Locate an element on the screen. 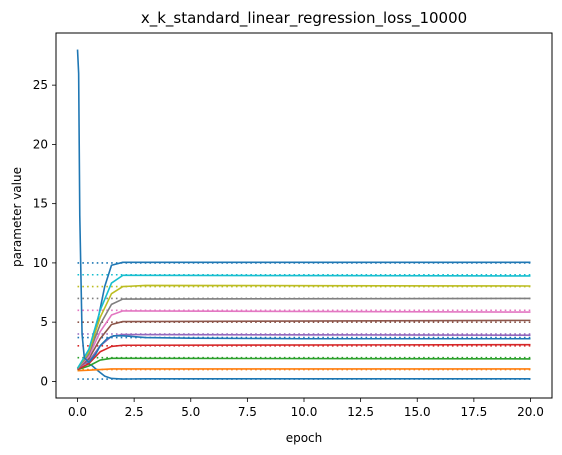 This screenshot has height=455, width=562. x-tick-label: 7.5 is located at coordinates (247, 412).